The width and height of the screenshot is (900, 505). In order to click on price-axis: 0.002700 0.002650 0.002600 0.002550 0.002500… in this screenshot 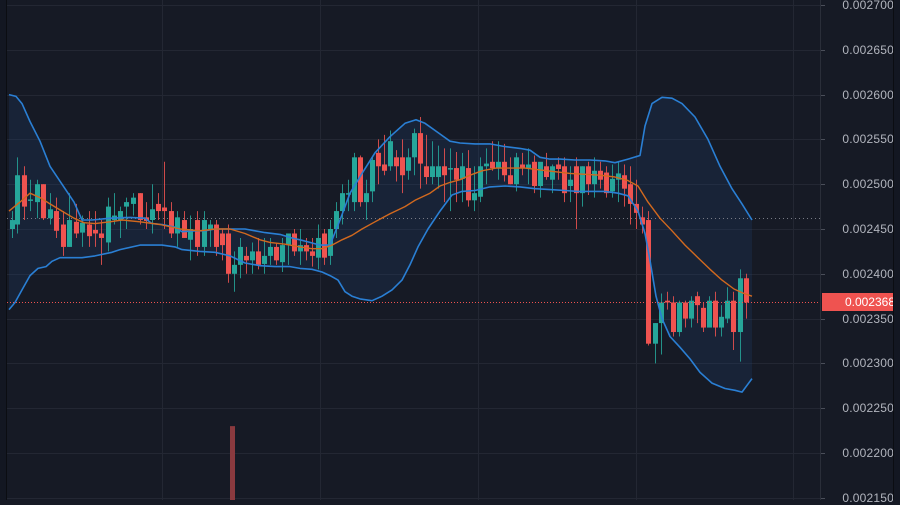, I will do `click(860, 252)`.